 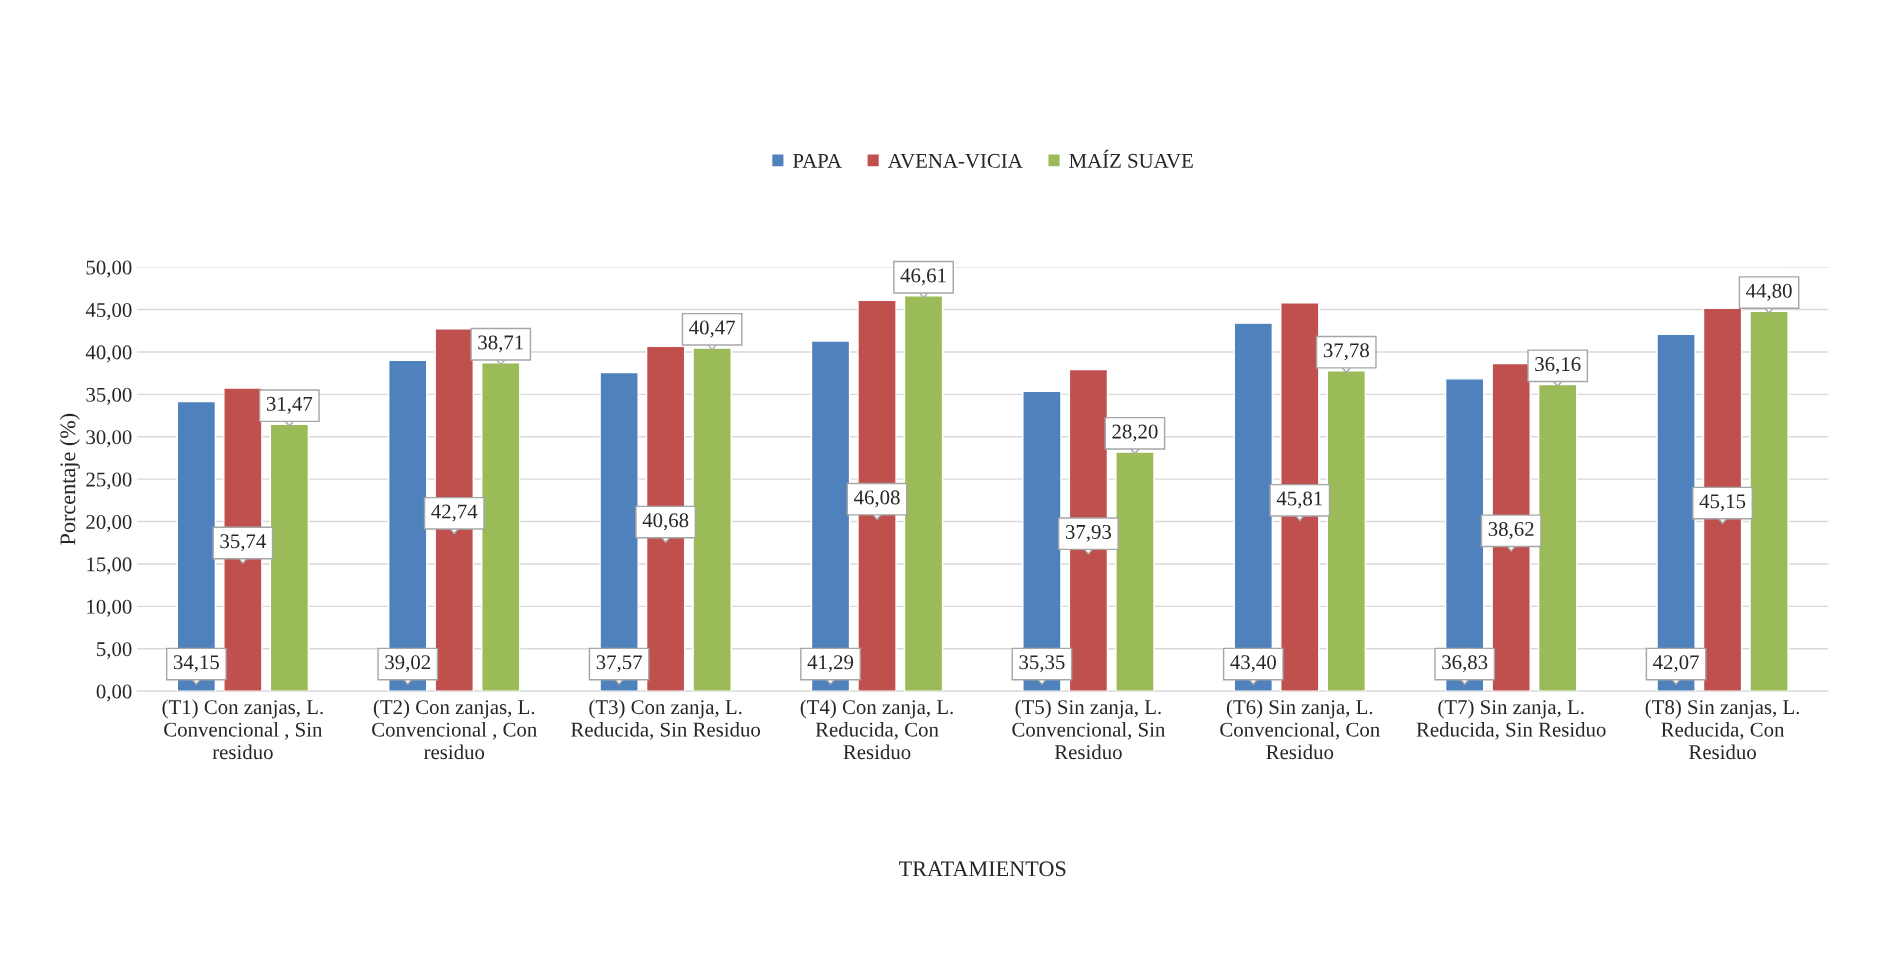 I want to click on data-label: 37,78, so click(x=1346, y=352).